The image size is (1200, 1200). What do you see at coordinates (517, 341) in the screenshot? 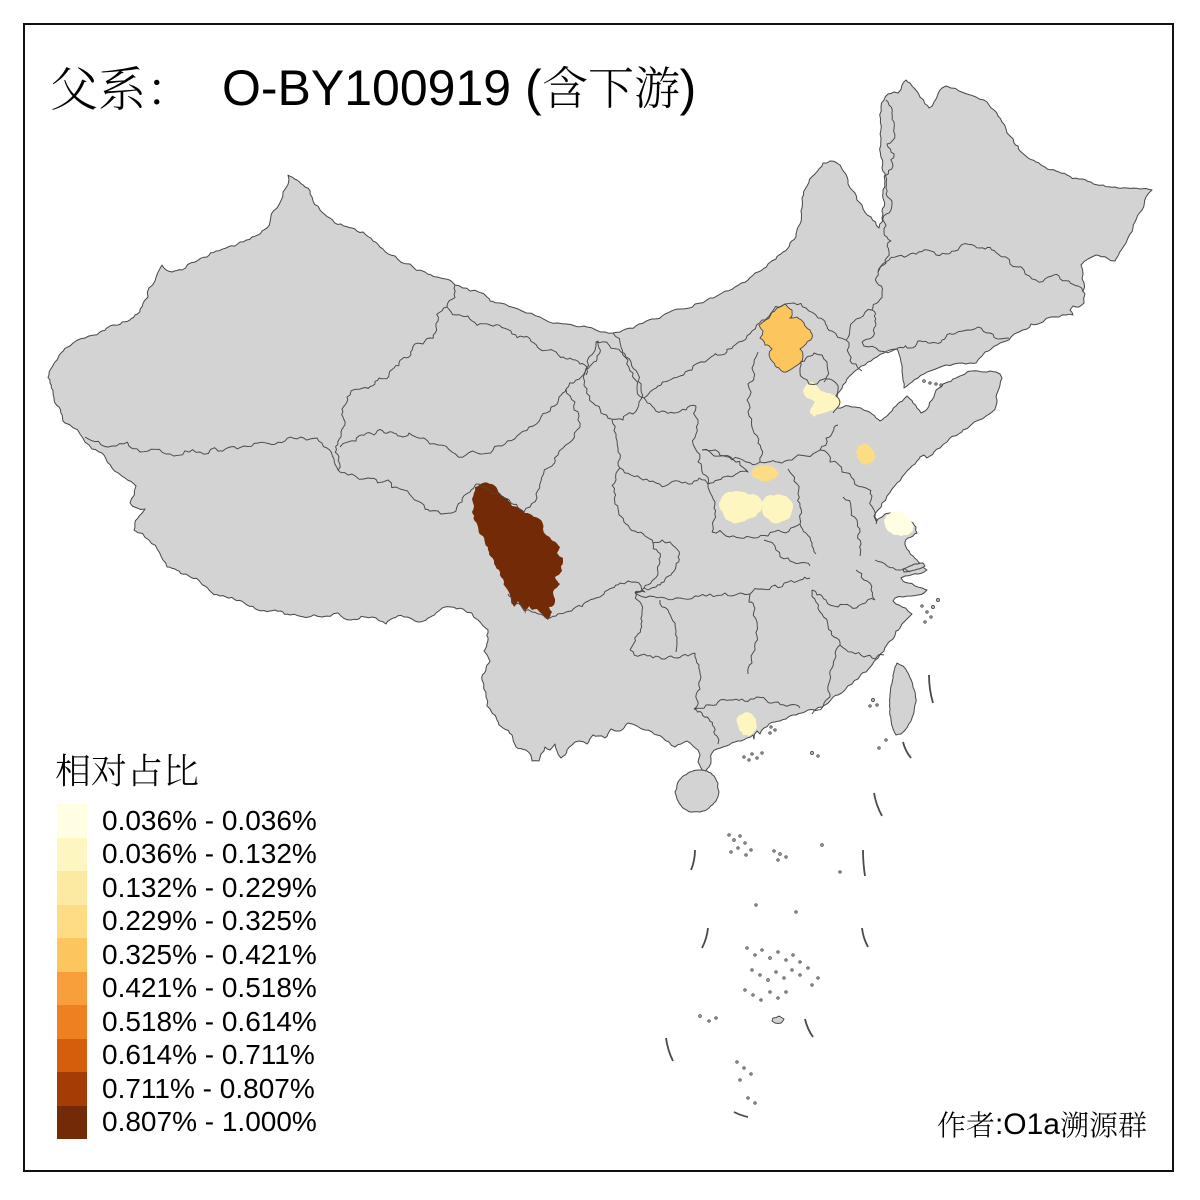
I see `border-im_gansu` at bounding box center [517, 341].